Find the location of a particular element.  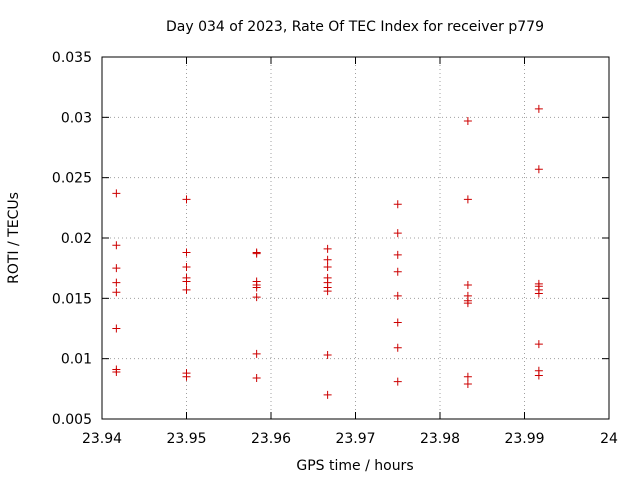

y-tick-label: 0.025 is located at coordinates (72, 179).